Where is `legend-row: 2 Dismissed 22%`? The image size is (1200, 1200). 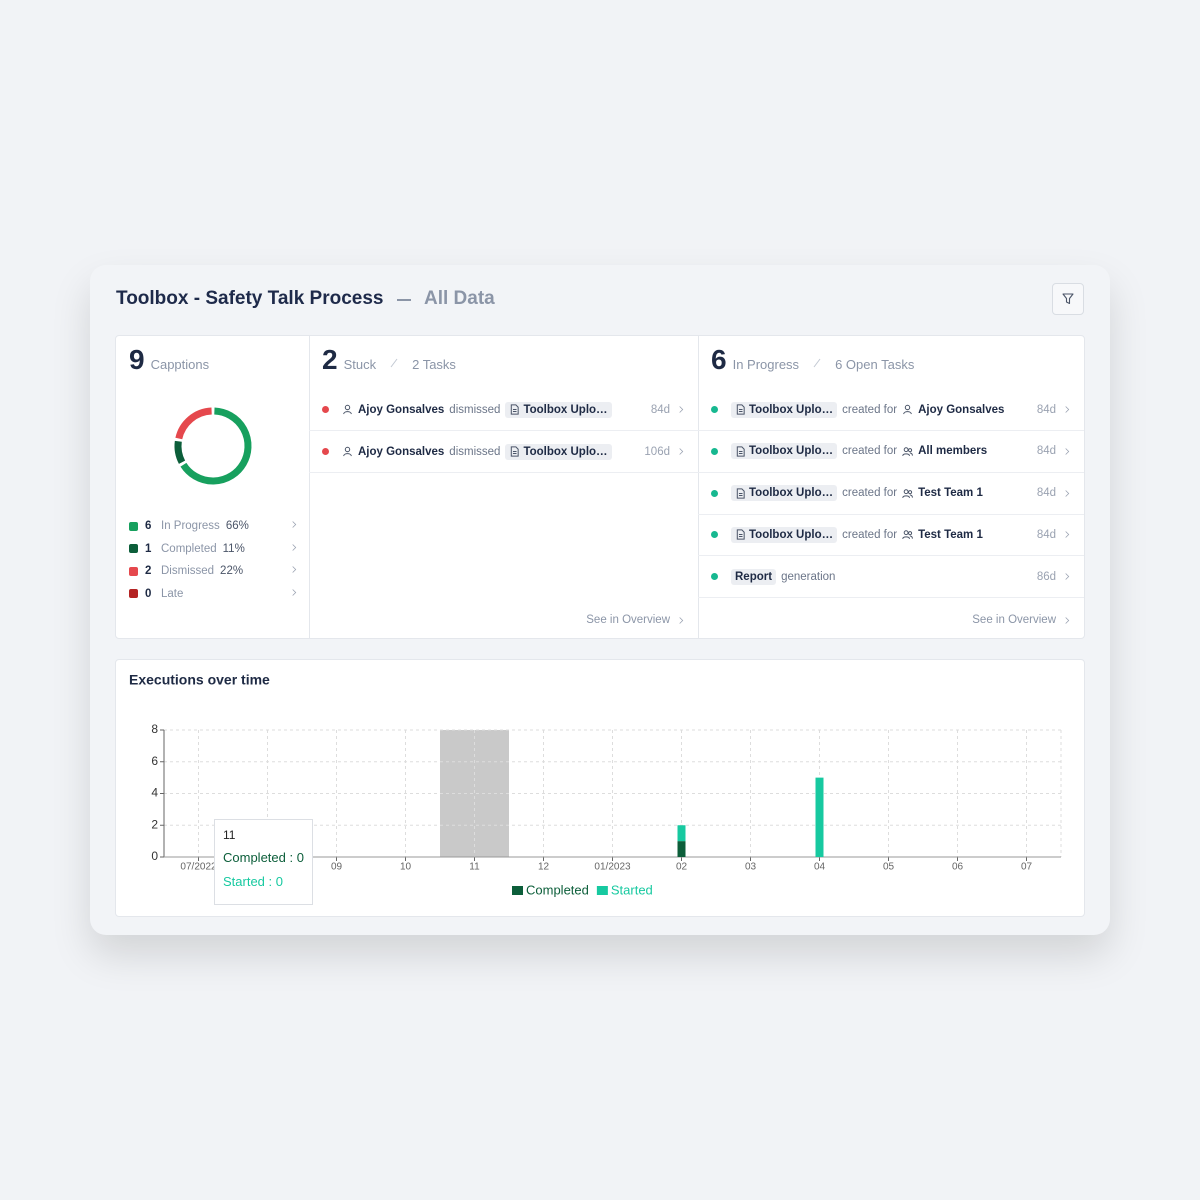 legend-row: 2 Dismissed 22% is located at coordinates (214, 571).